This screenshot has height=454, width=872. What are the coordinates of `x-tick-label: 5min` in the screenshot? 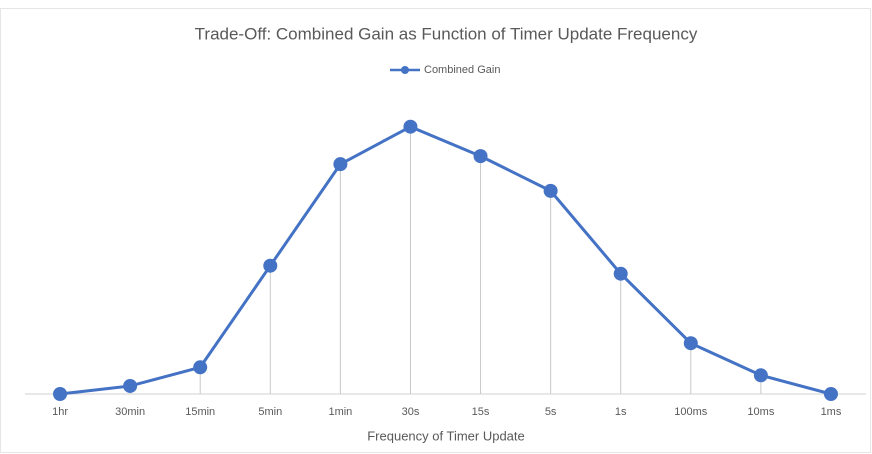 It's located at (270, 412).